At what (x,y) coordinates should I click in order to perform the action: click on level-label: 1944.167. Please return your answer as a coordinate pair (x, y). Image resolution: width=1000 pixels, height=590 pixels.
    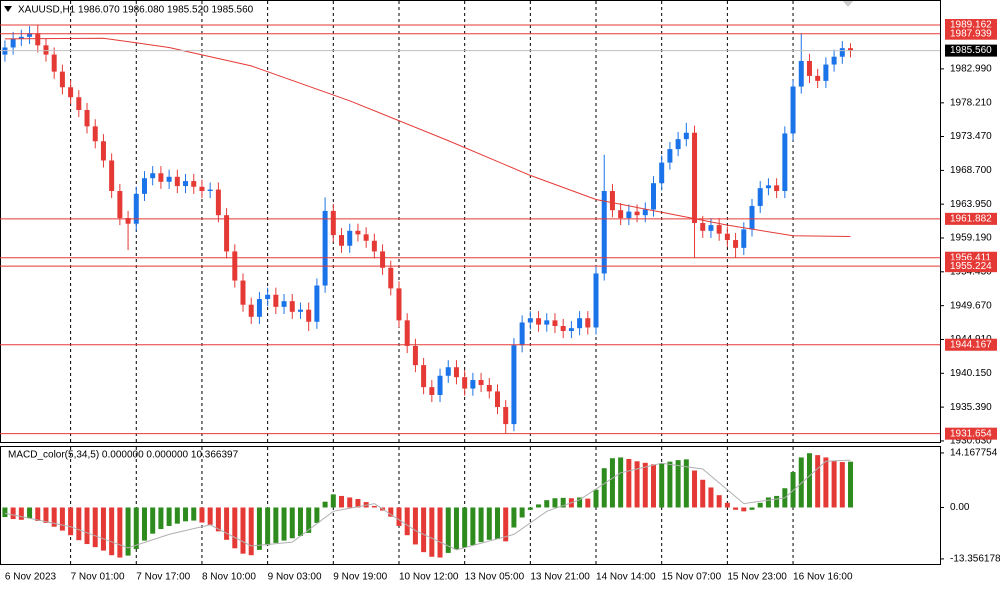
    Looking at the image, I should click on (971, 344).